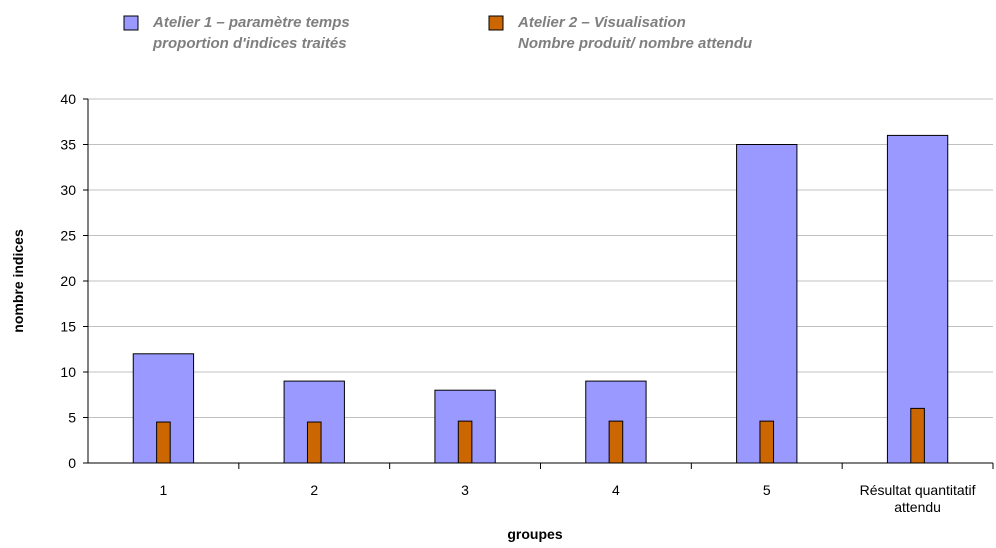  Describe the element at coordinates (616, 490) in the screenshot. I see `x-tick-label: 4` at that location.